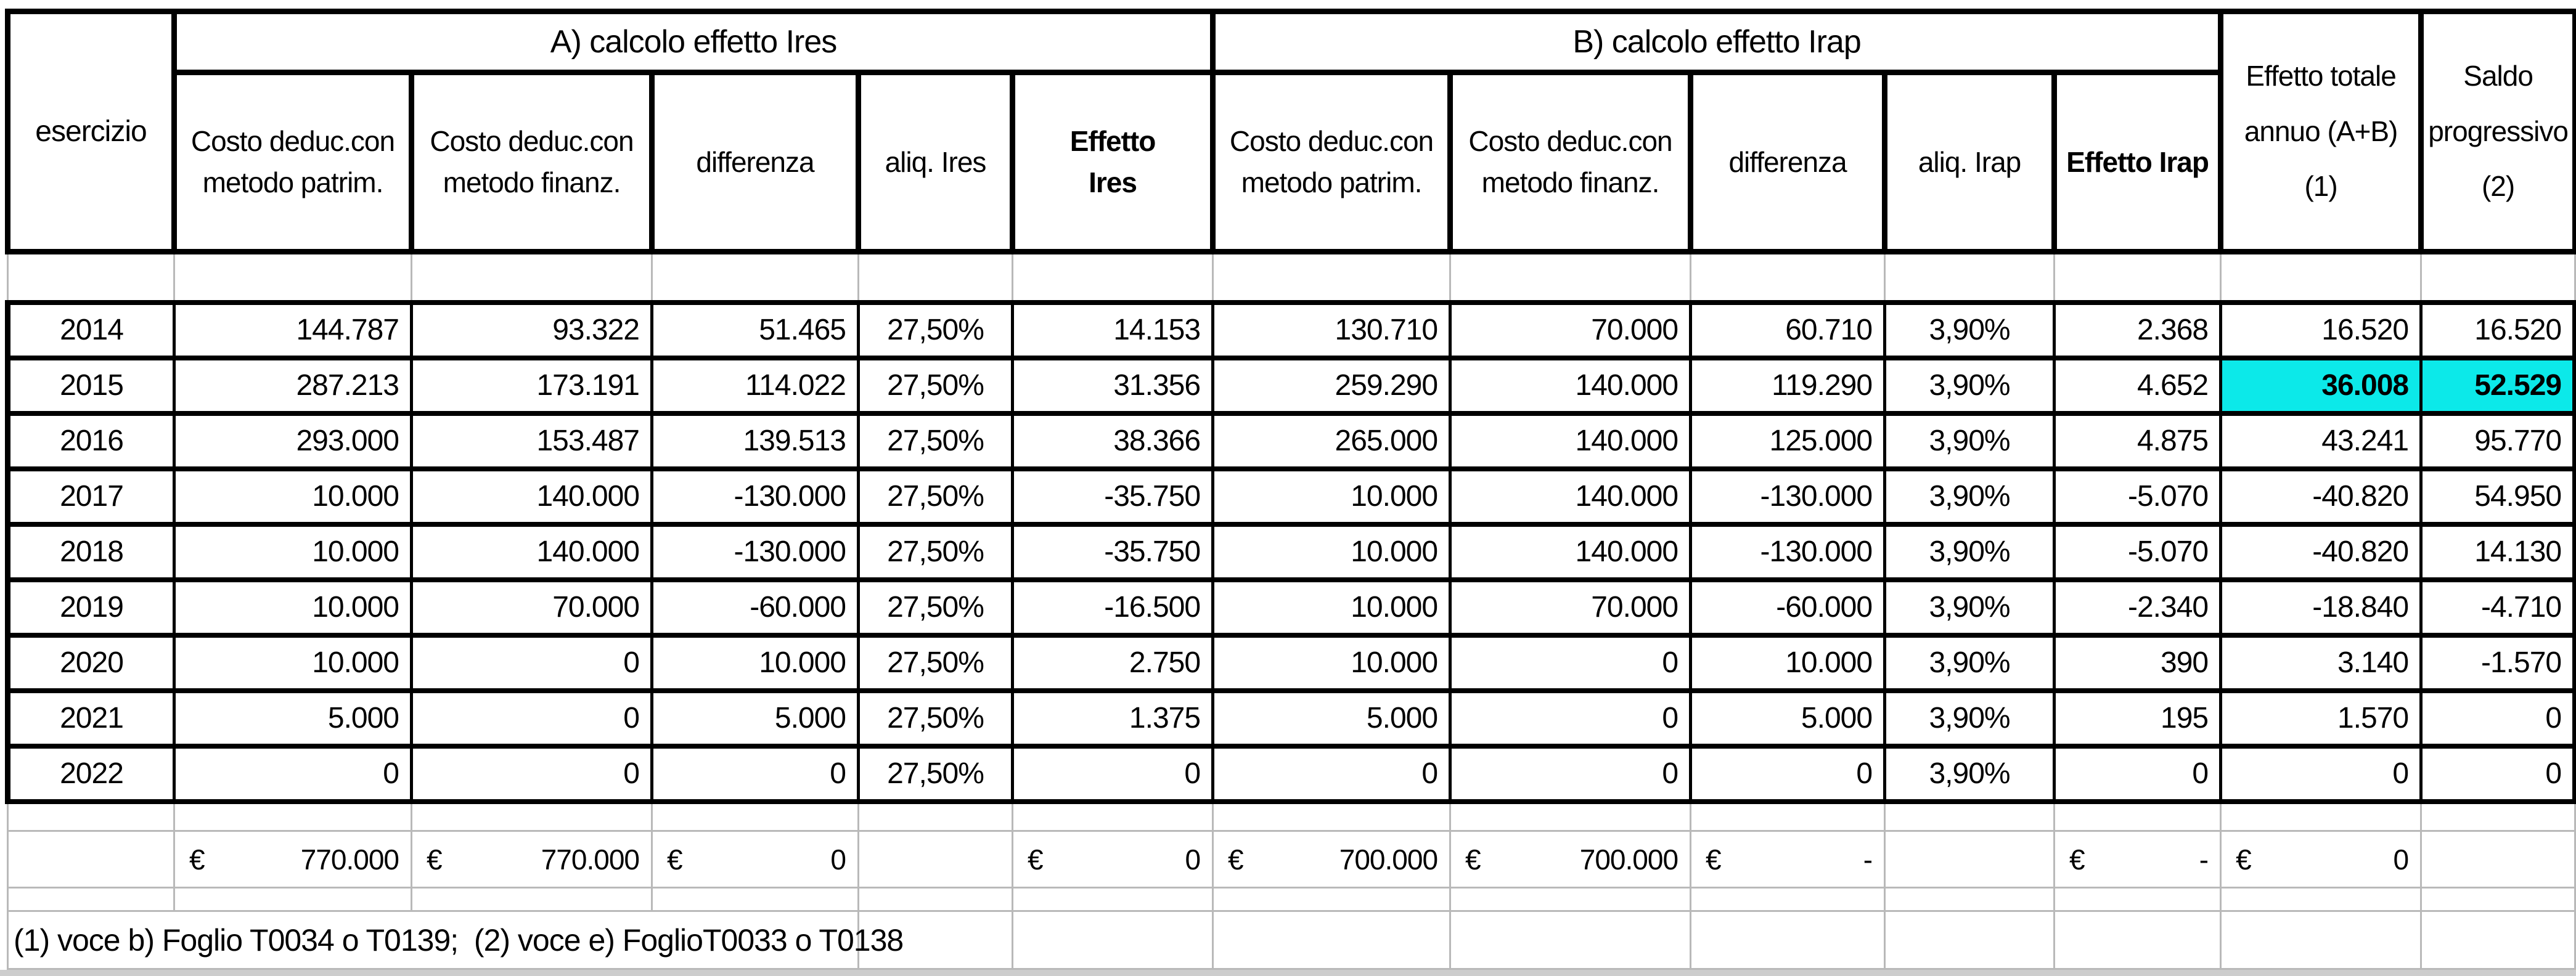 This screenshot has height=976, width=2576. What do you see at coordinates (90, 718) in the screenshot?
I see `year-cell: 2021` at bounding box center [90, 718].